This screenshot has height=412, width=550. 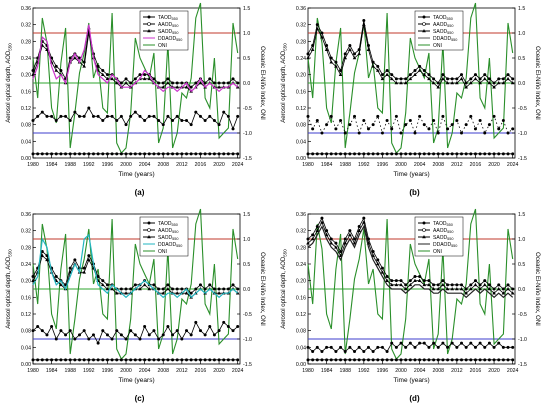 What do you see at coordinates (108, 371) in the screenshot?
I see `x-tick-label: 1996` at bounding box center [108, 371].